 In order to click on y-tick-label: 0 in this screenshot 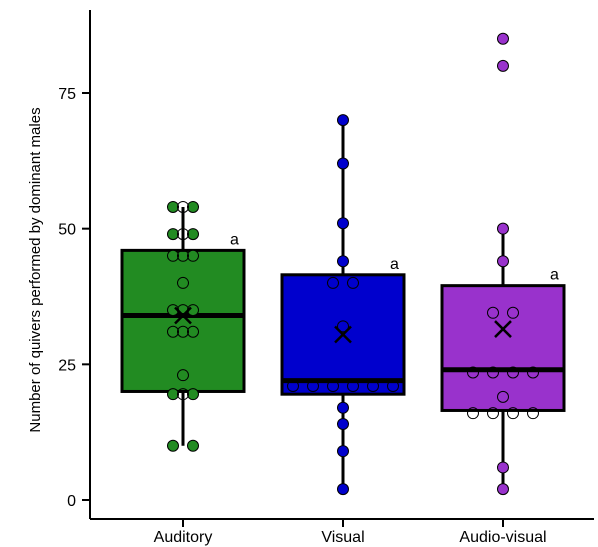, I will do `click(71, 501)`.